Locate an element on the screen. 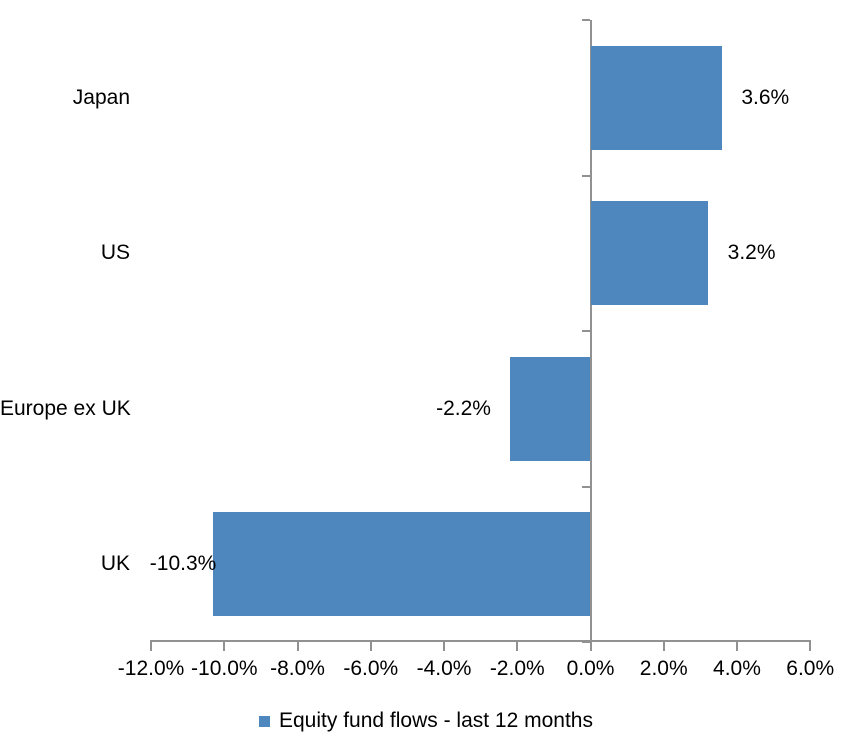 The image size is (852, 747). x-tick-label-2-0-: 2.0% is located at coordinates (663, 668).